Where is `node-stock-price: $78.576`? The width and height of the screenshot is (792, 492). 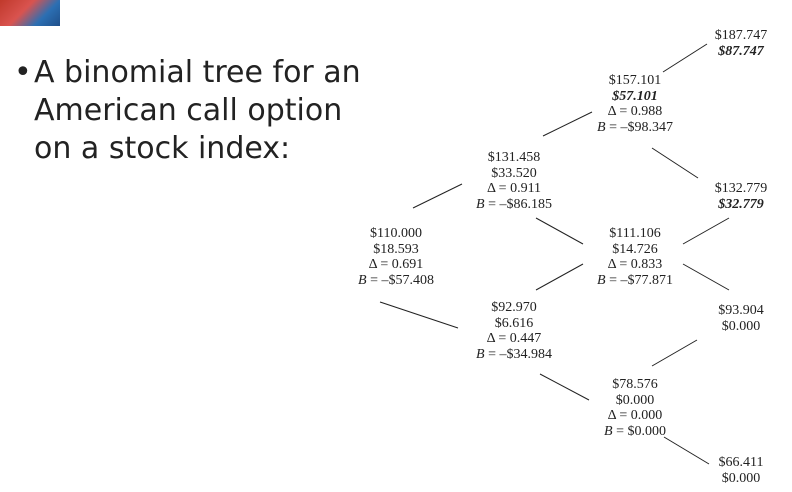 node-stock-price: $78.576 is located at coordinates (635, 384).